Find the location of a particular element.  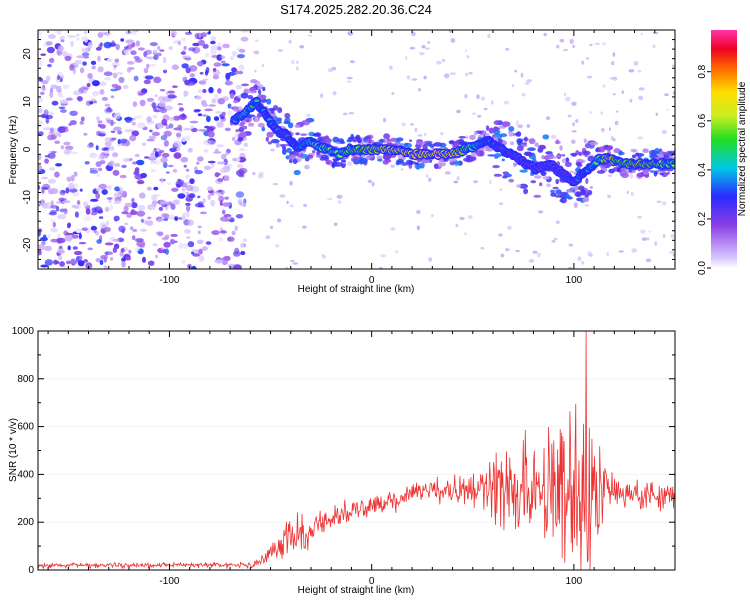

colorbar-gradient is located at coordinates (724, 149).